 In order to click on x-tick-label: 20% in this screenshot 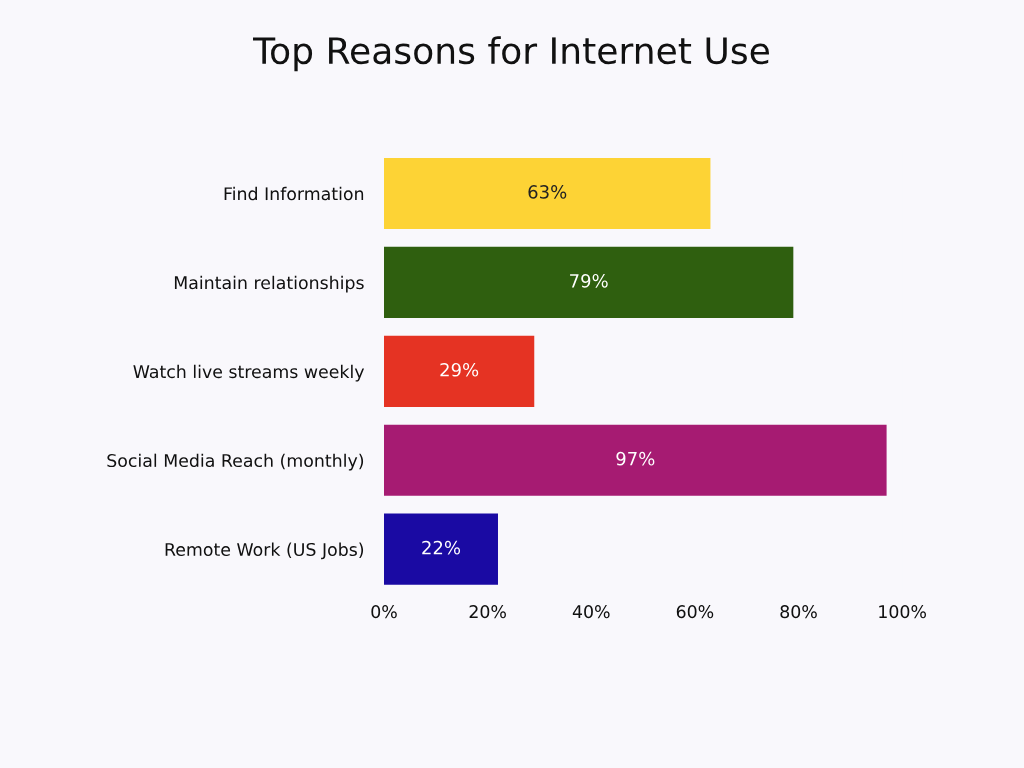, I will do `click(487, 612)`.